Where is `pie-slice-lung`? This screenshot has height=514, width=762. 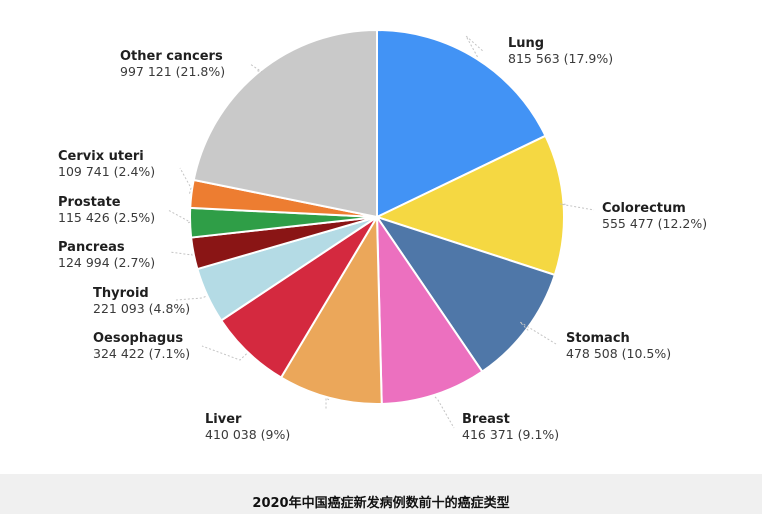 pie-slice-lung is located at coordinates (461, 123).